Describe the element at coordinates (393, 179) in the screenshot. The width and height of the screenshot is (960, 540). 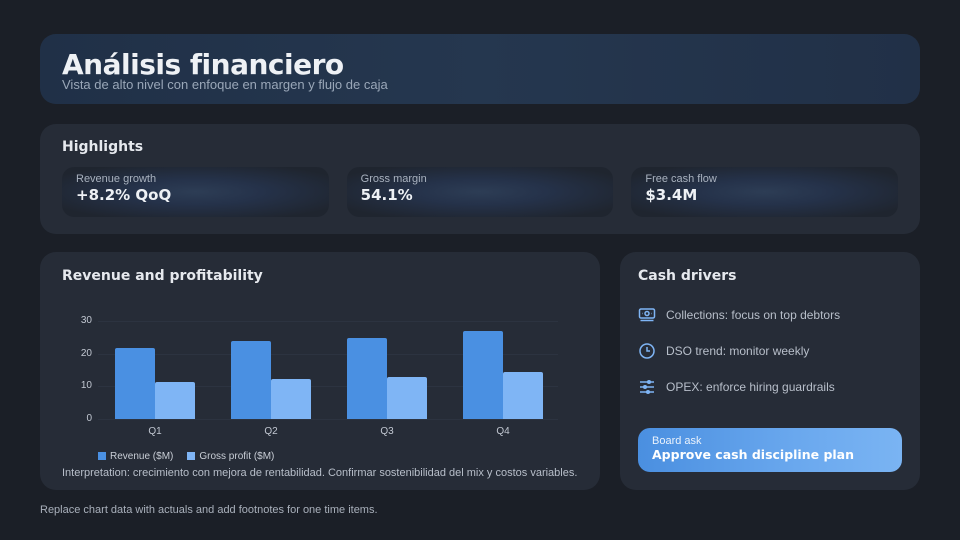
I see `kpi-label: Gross margin` at that location.